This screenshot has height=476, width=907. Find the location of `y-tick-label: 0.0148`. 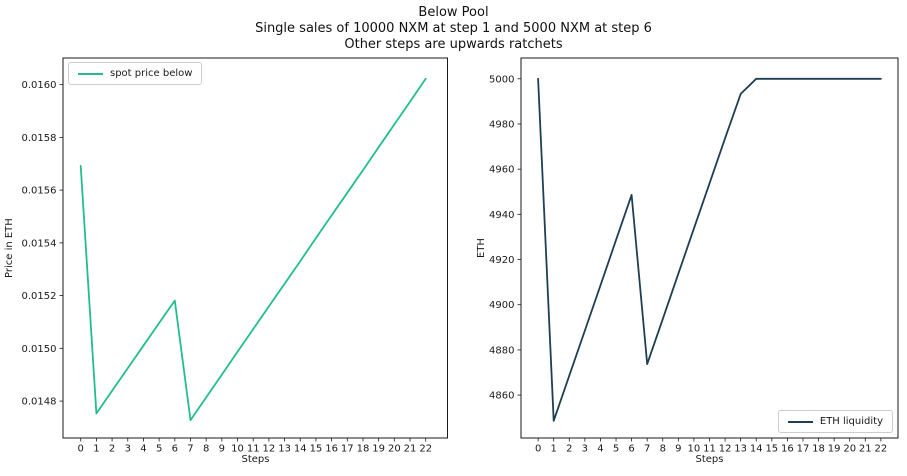

y-tick-label: 0.0148 is located at coordinates (39, 402).